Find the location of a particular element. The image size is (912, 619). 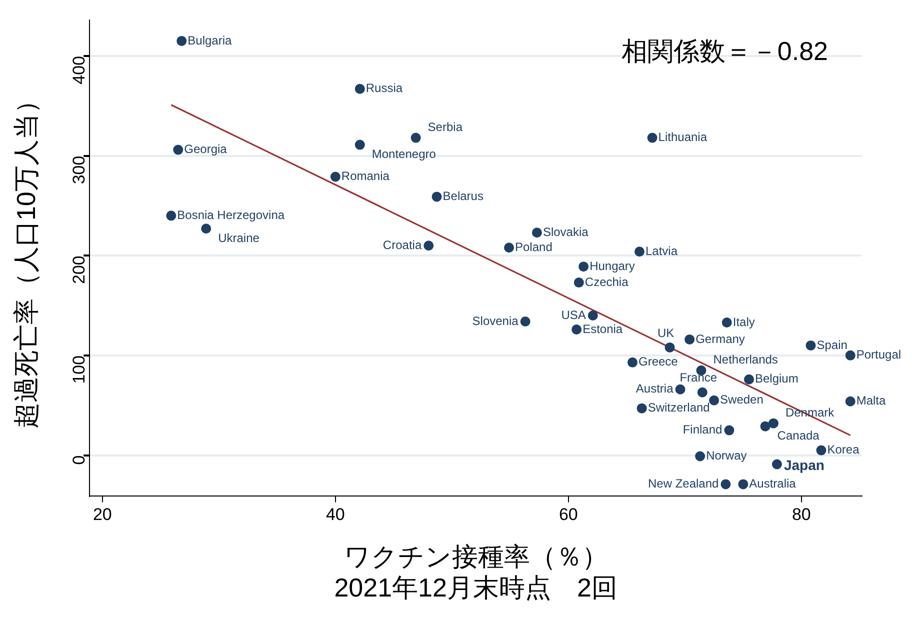

annotation: Norway is located at coordinates (726, 455).